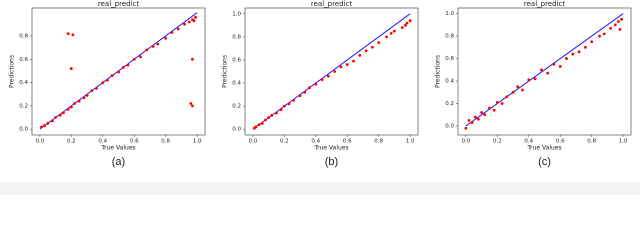 The height and width of the screenshot is (240, 640). What do you see at coordinates (543, 148) in the screenshot?
I see `x-axis-label: True Values` at bounding box center [543, 148].